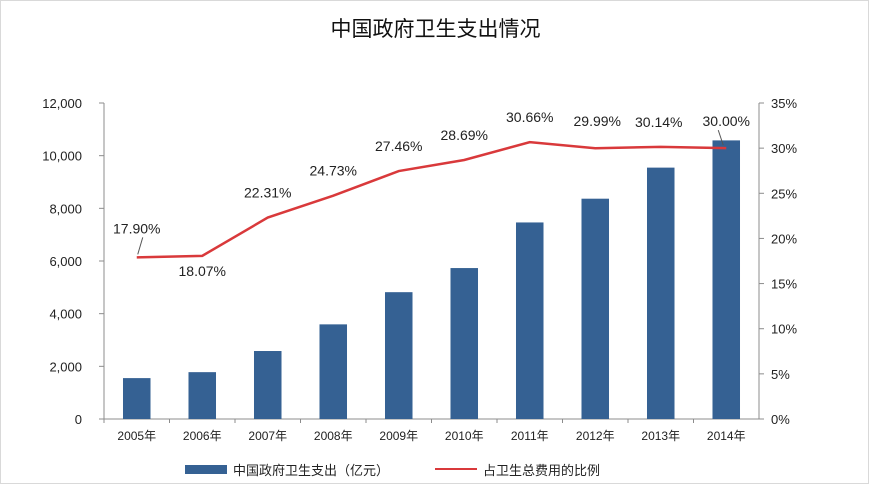 The image size is (869, 485). Describe the element at coordinates (398, 355) in the screenshot. I see `bar-2009年` at that location.